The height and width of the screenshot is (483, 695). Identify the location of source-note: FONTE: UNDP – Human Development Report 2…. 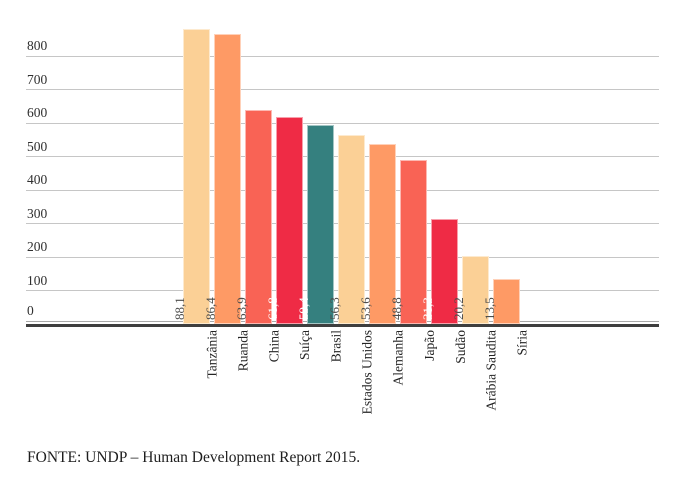
(194, 457).